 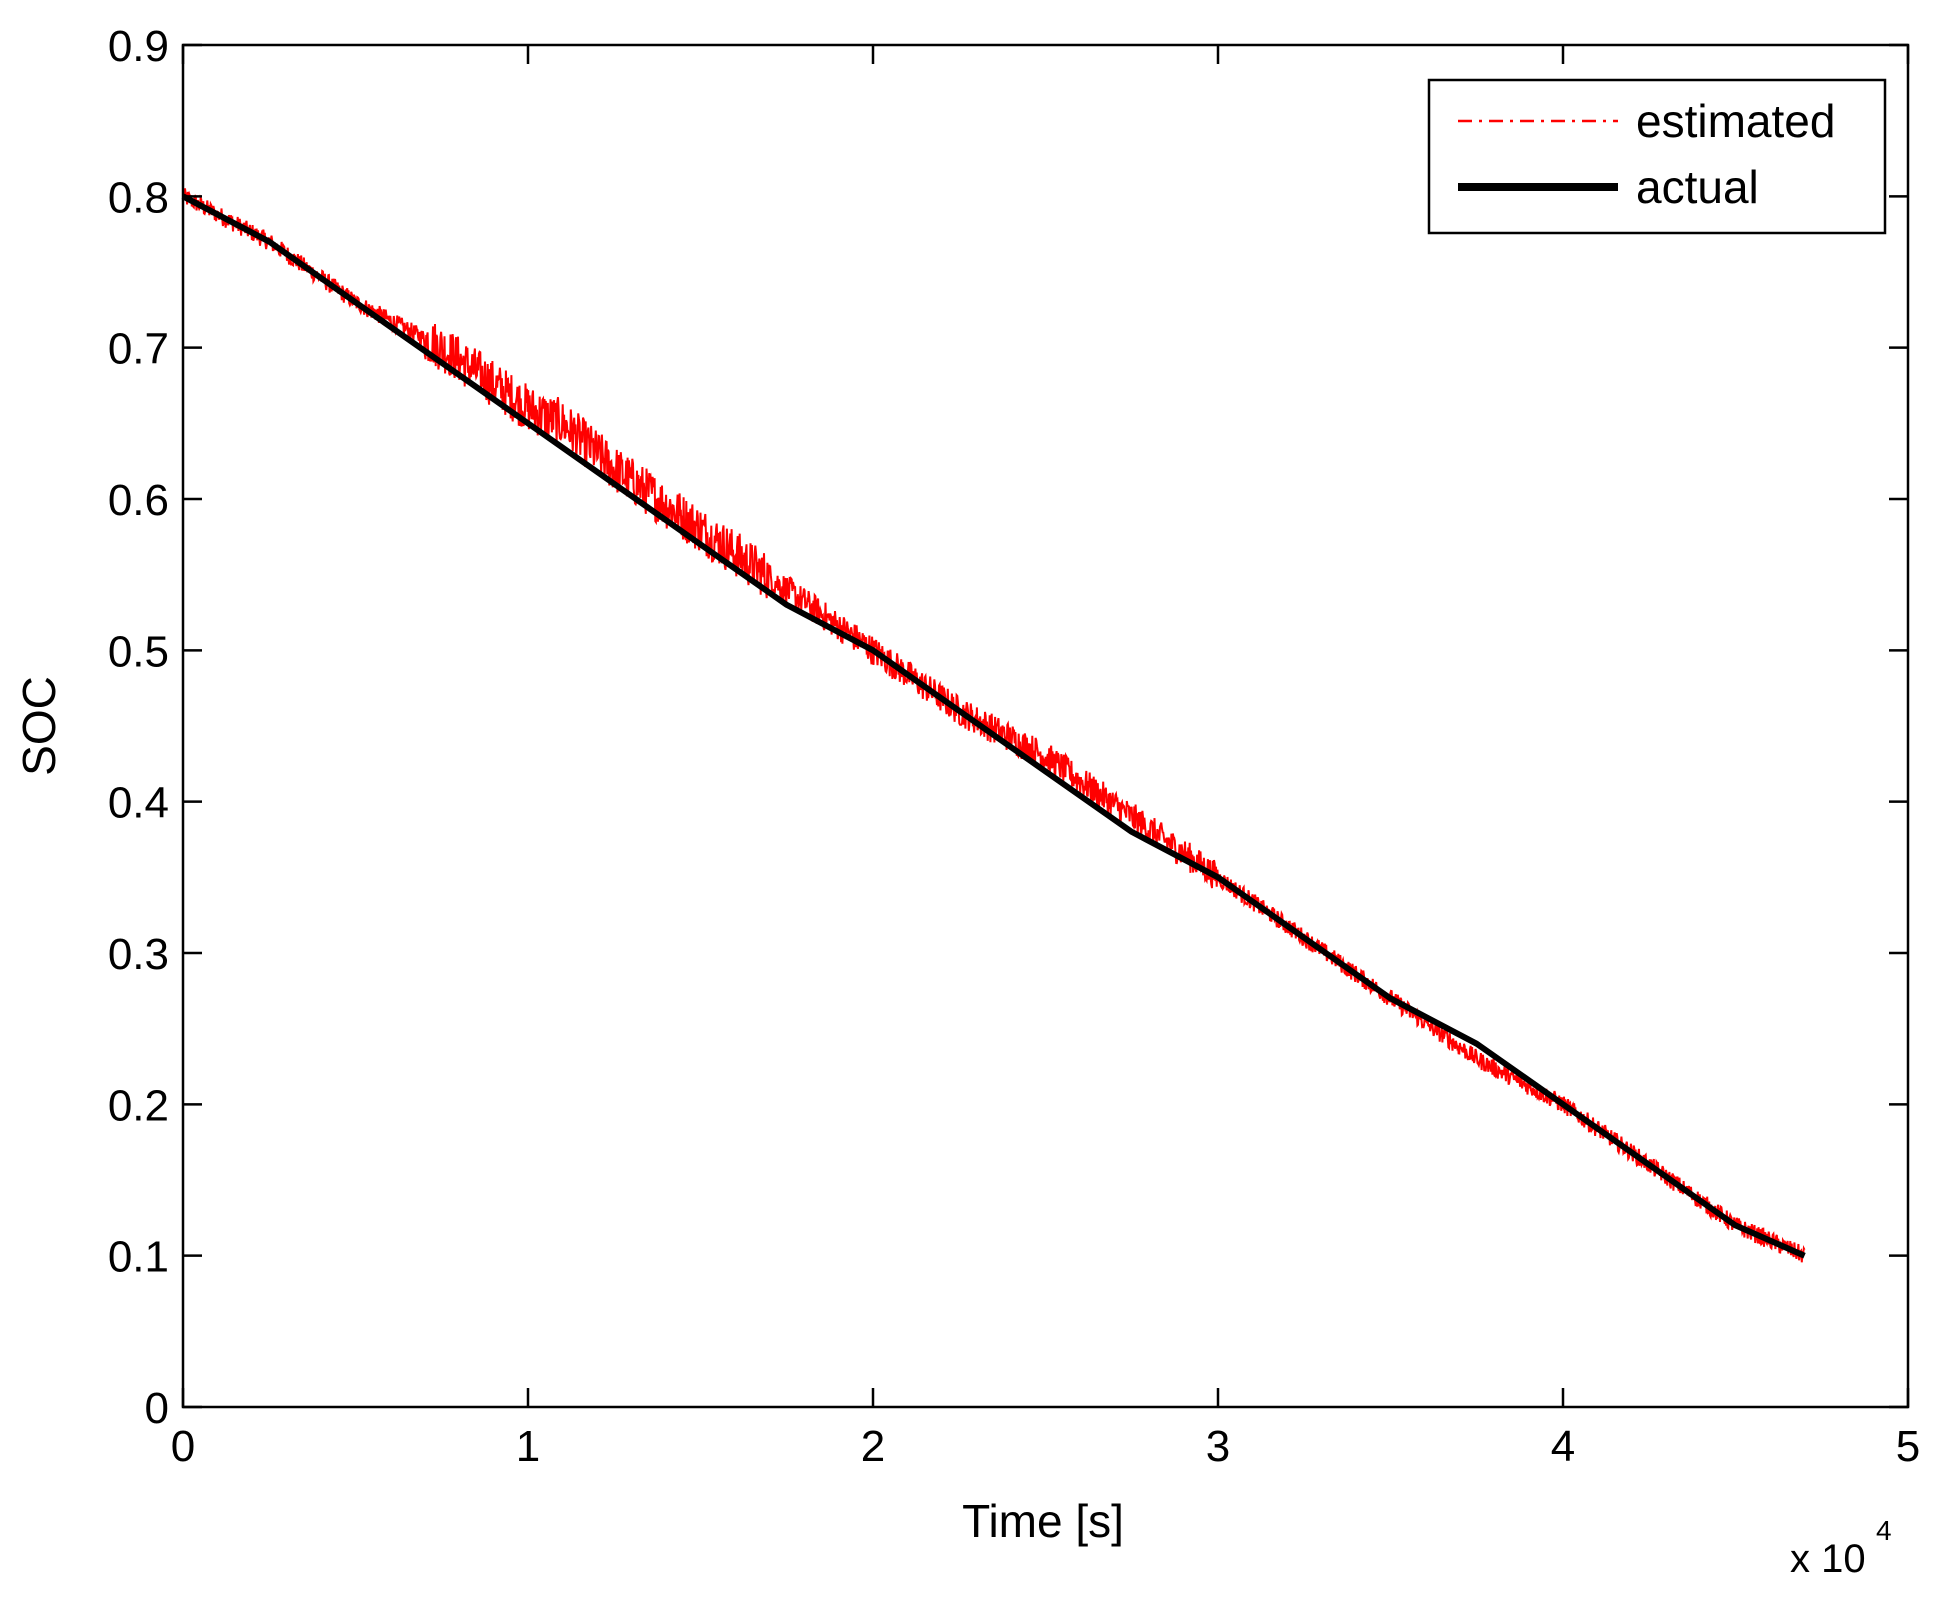 I want to click on y-tick-label-3: 0.3, so click(x=138, y=954).